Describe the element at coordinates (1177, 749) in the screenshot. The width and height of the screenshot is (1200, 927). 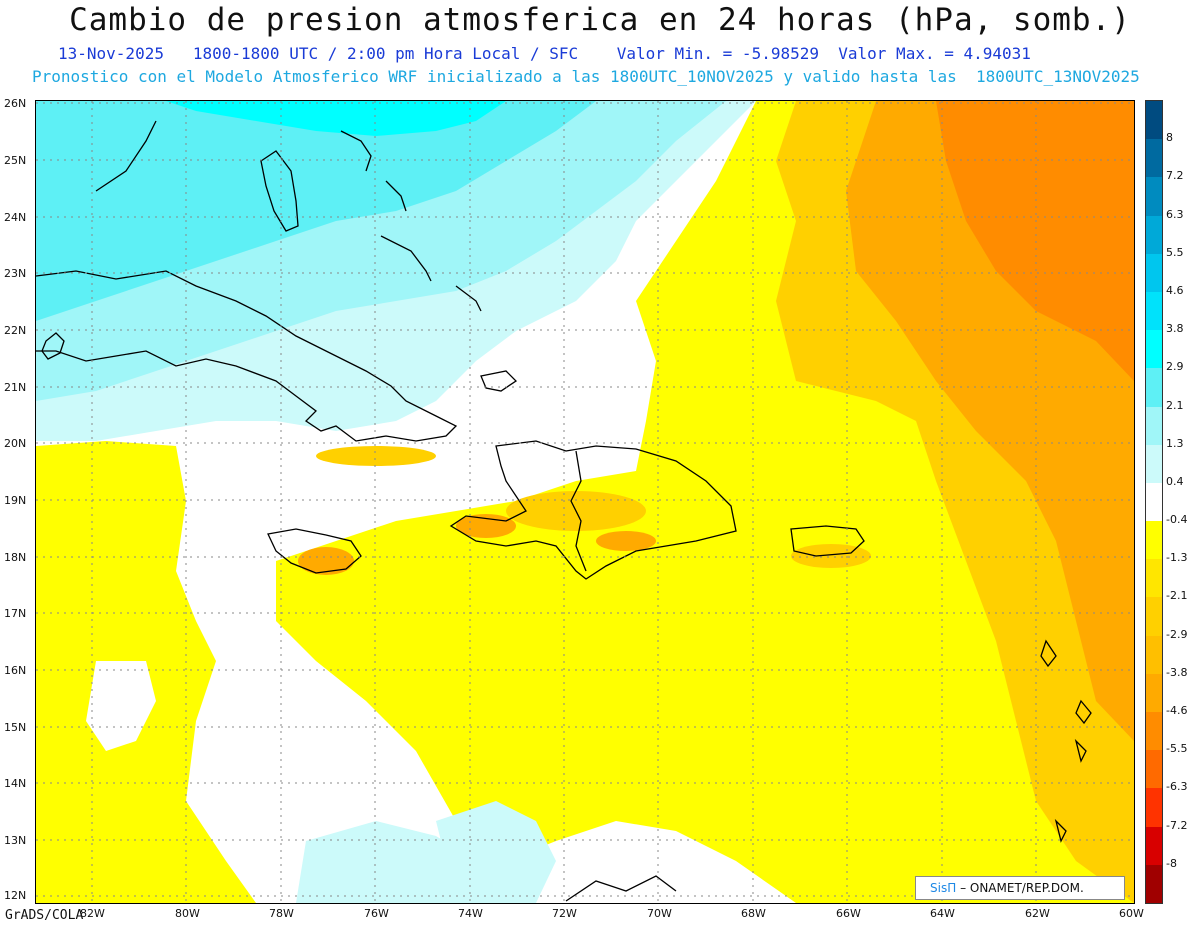
I see `colorbar-tick-label: -5.5` at that location.